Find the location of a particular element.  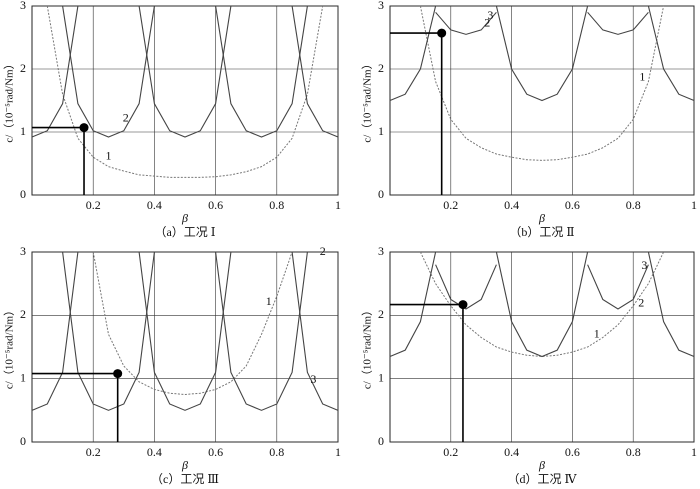

caption: （d）工况 Ⅳ is located at coordinates (543, 479).